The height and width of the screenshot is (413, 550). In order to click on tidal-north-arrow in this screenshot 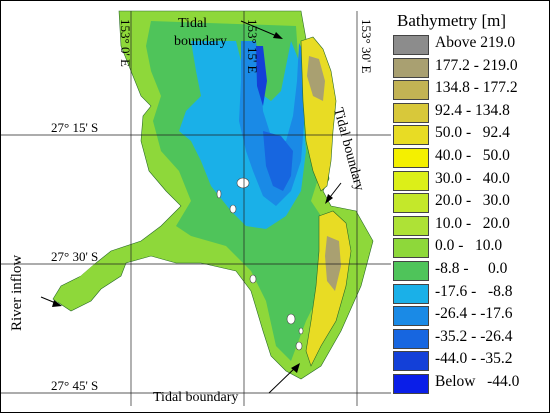, I will do `click(260, 29)`.